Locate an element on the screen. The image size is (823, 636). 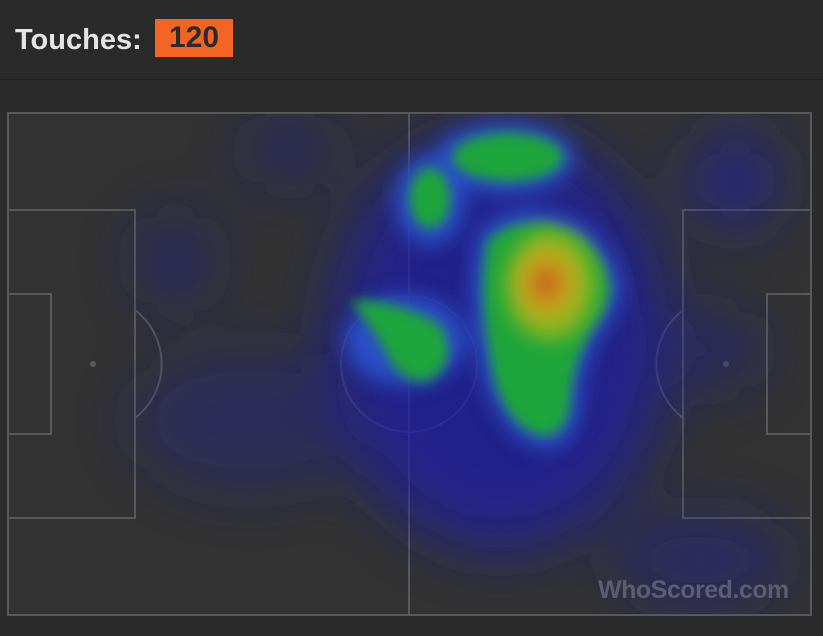
touches-label: Touches: is located at coordinates (78, 40).